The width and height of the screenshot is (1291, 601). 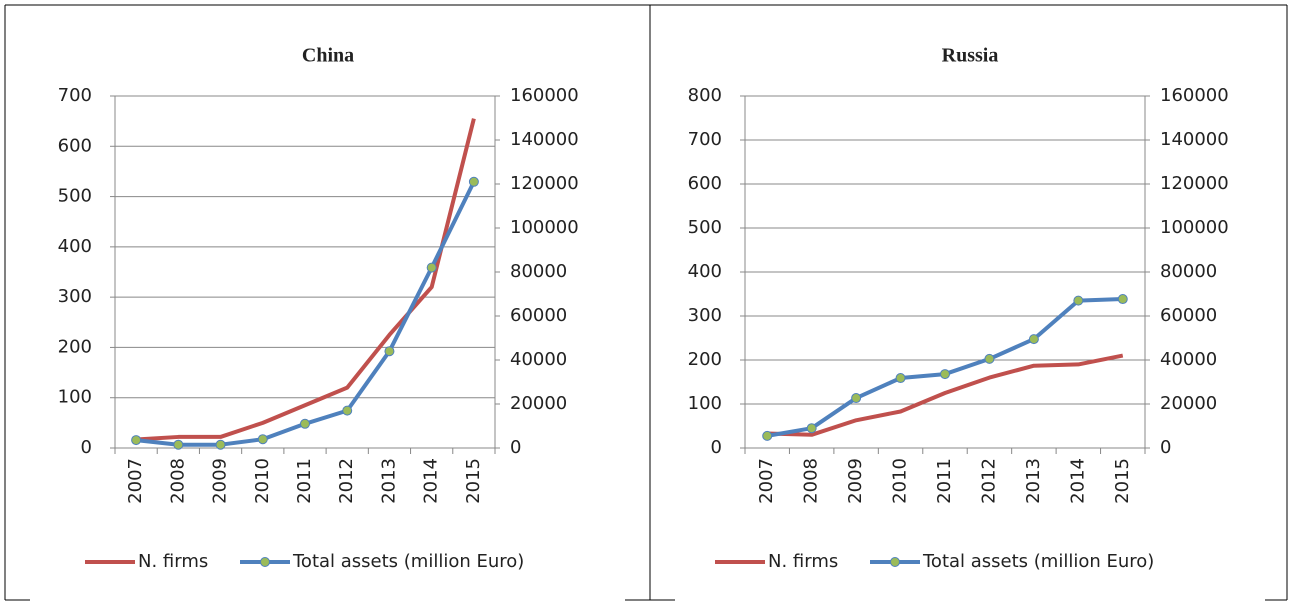 What do you see at coordinates (970, 56) in the screenshot?
I see `chart-title: Russia` at bounding box center [970, 56].